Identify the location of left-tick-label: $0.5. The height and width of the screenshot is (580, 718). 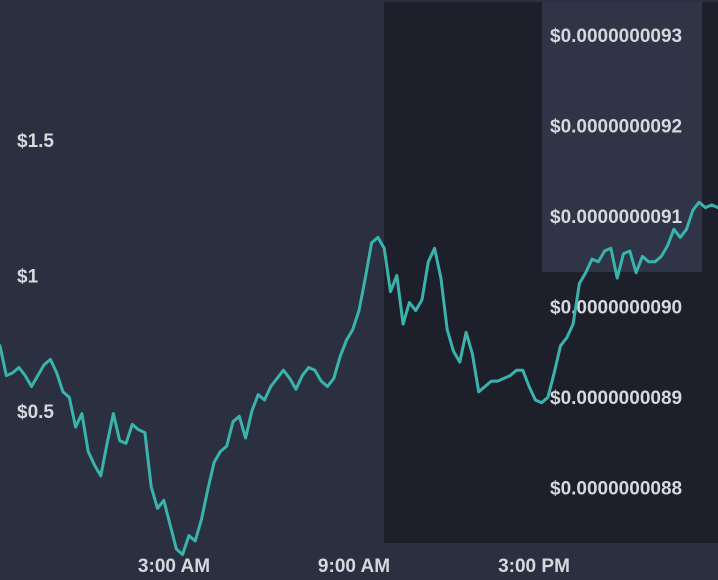
(35, 412).